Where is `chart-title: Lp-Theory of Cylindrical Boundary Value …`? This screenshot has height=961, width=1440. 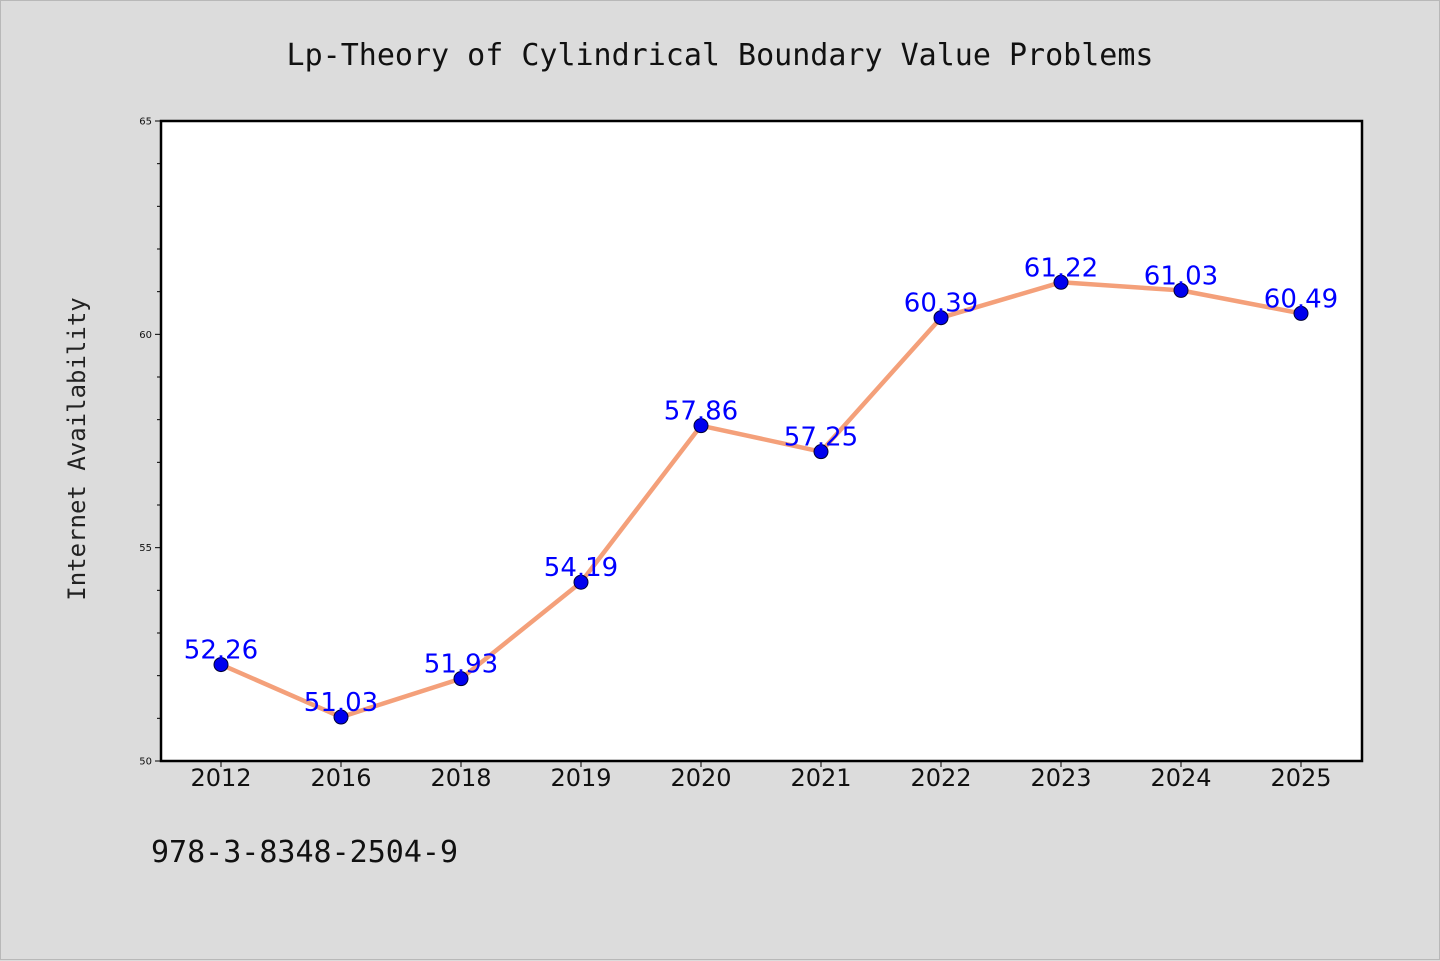
chart-title: Lp-Theory of Cylindrical Boundary Value … is located at coordinates (720, 55).